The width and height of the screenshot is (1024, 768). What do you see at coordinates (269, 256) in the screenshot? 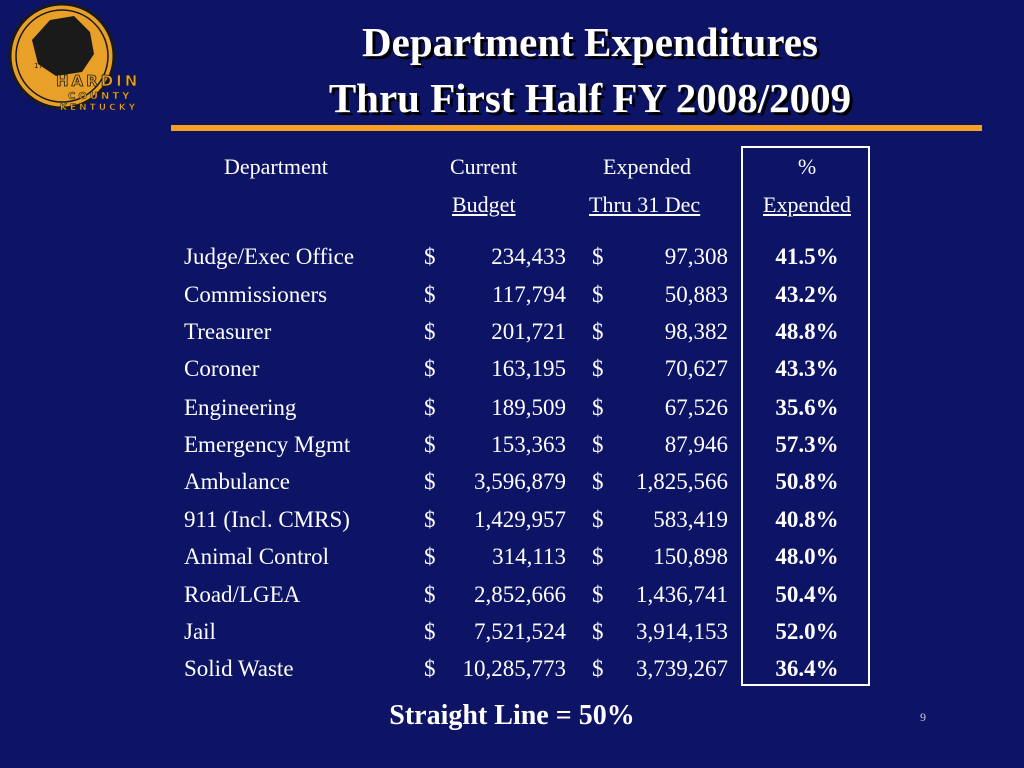
I see `department-cell: Judge/Exec Office` at bounding box center [269, 256].